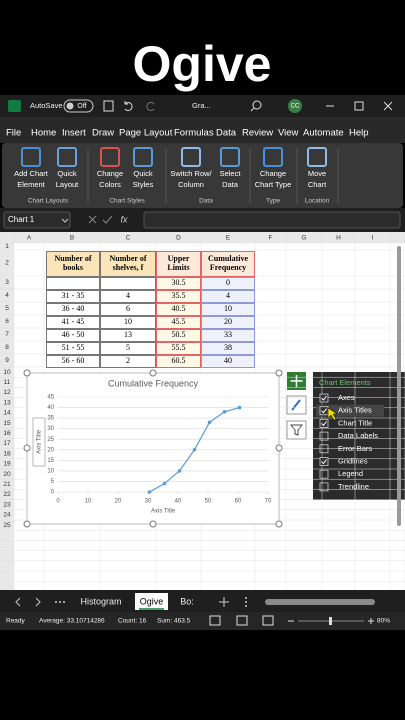 The image size is (405, 720). Describe the element at coordinates (355, 422) in the screenshot. I see `element-label: Chart Title` at that location.